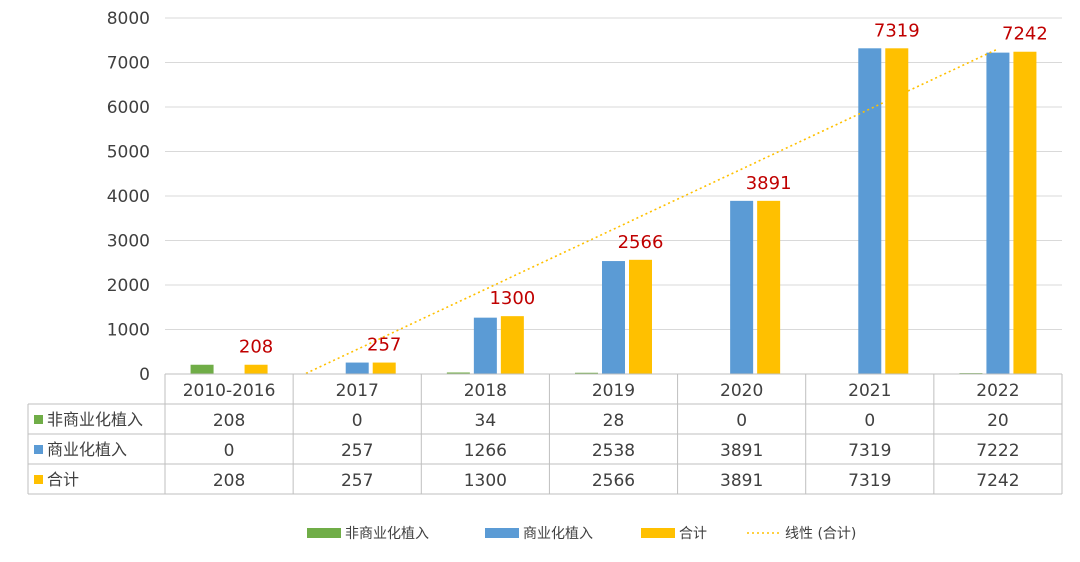  Describe the element at coordinates (384, 345) in the screenshot. I see `data-label: 257` at that location.